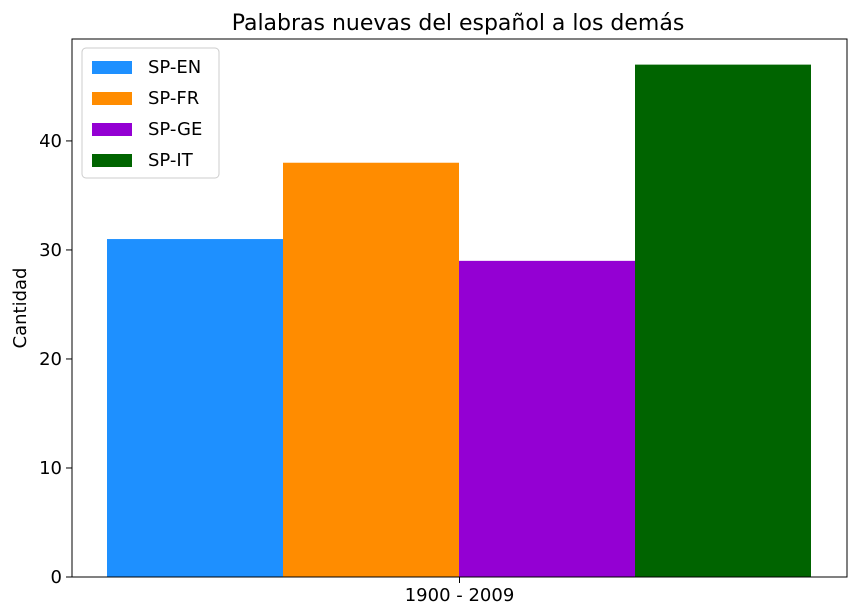  I want to click on legend-label-sp-fr: SP-FR, so click(173, 98).